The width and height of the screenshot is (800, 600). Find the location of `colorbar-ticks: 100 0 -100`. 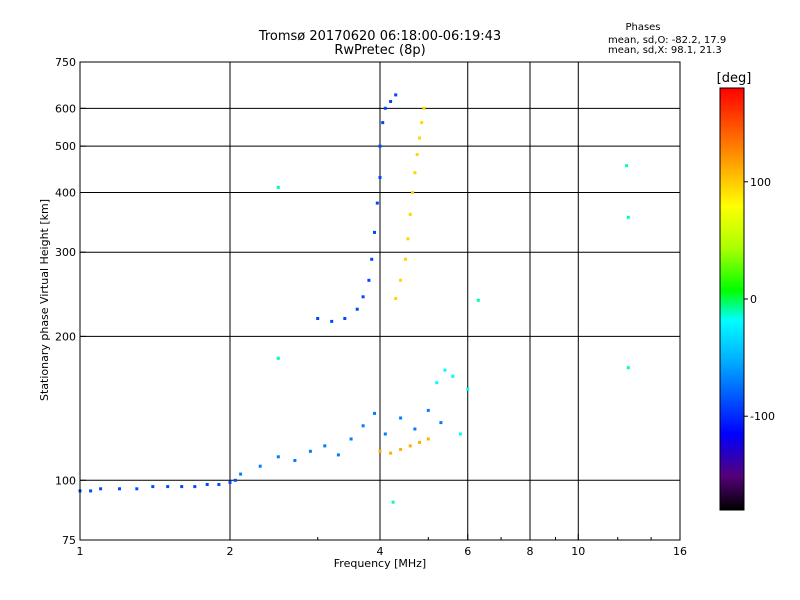

colorbar-ticks: 100 0 -100 is located at coordinates (759, 299).